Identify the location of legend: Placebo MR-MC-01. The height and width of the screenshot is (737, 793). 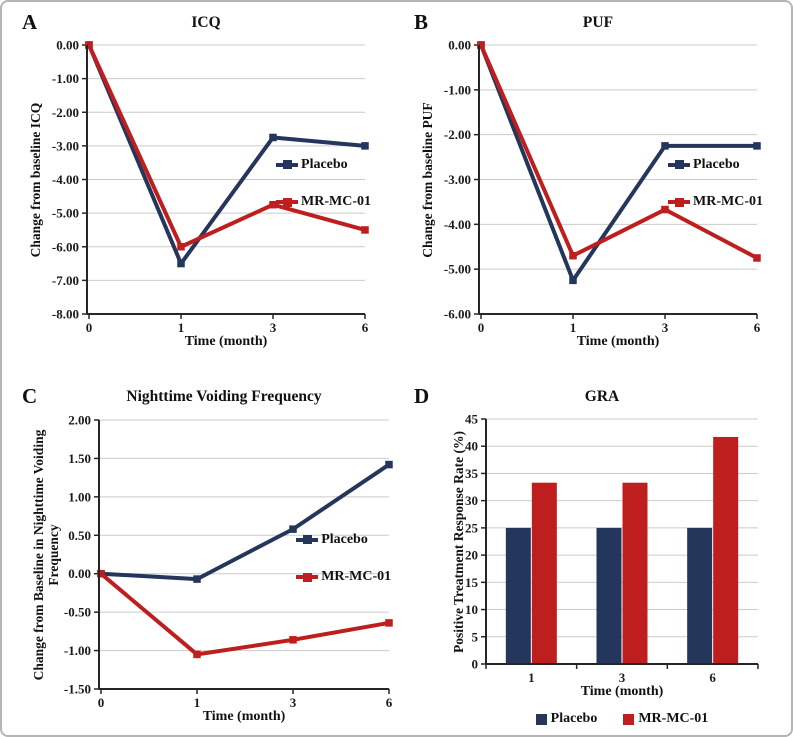
(622, 719).